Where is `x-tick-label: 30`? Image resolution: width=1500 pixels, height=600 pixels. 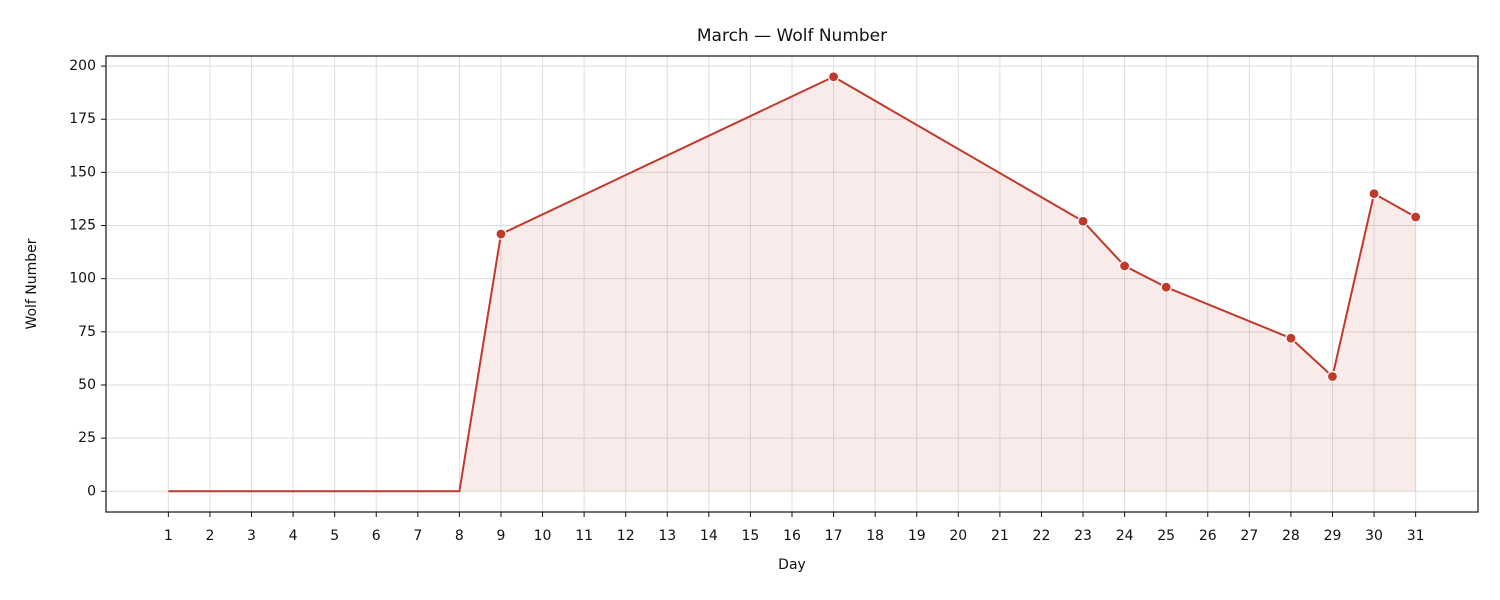 x-tick-label: 30 is located at coordinates (1374, 536).